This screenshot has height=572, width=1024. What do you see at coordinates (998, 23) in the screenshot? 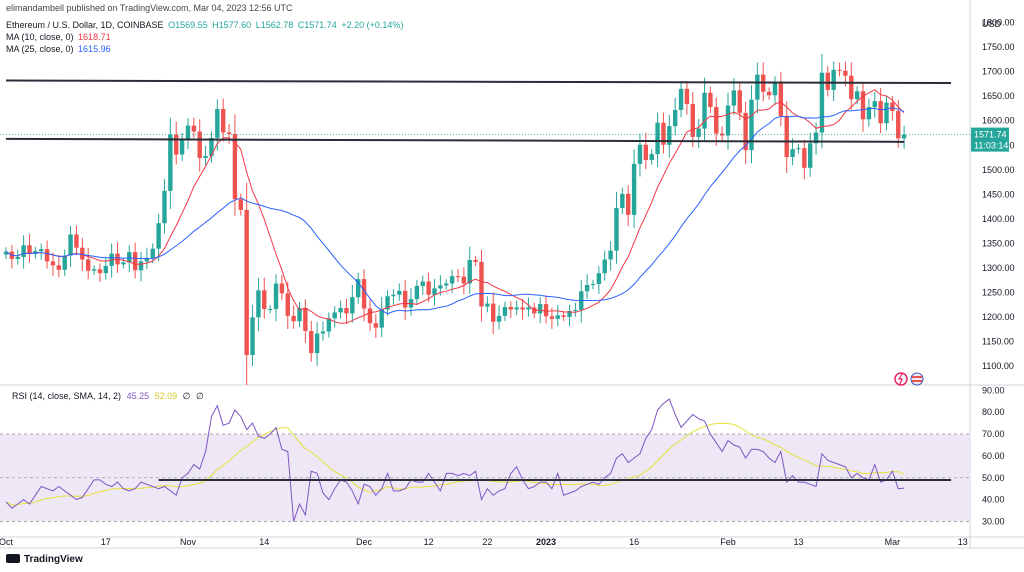
I see `price-tick-label: 1800.00` at bounding box center [998, 23].